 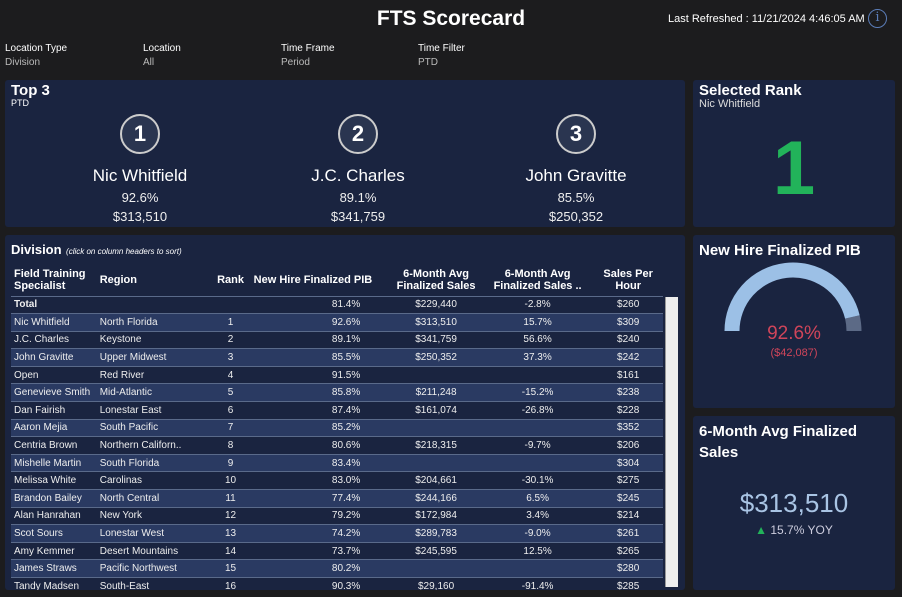 What do you see at coordinates (730, 104) in the screenshot?
I see `selected-rank-name: Nic Whitfield` at bounding box center [730, 104].